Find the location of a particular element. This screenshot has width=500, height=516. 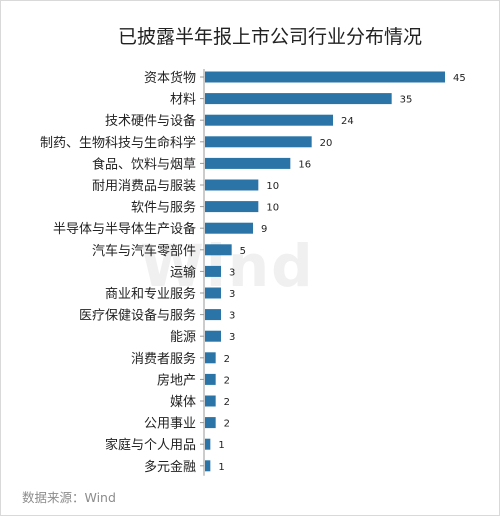

category-label: 制药、生物科技与生命科学 is located at coordinates (118, 143).